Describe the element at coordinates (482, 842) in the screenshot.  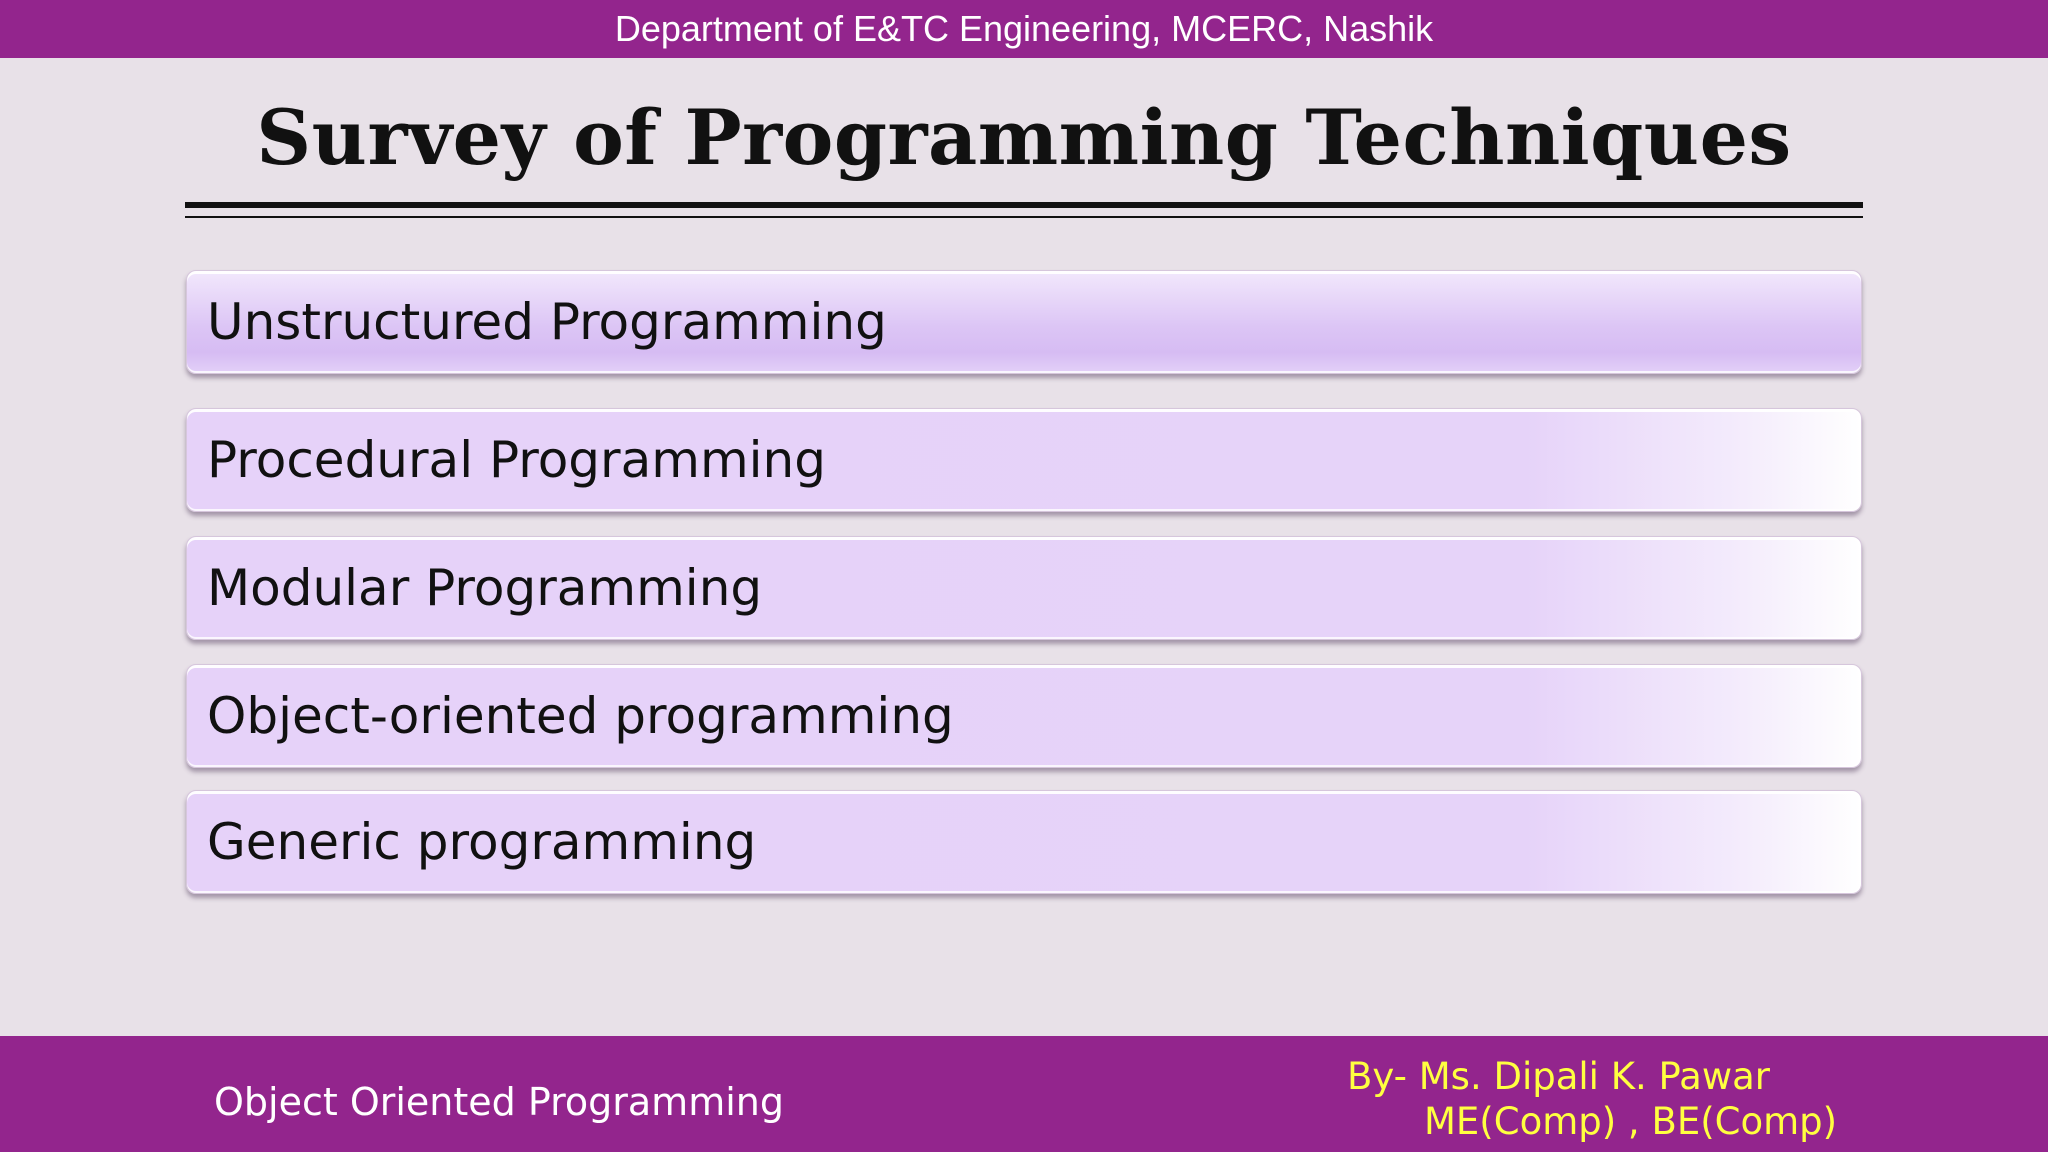
I see `list-item-label: Generic programming` at that location.